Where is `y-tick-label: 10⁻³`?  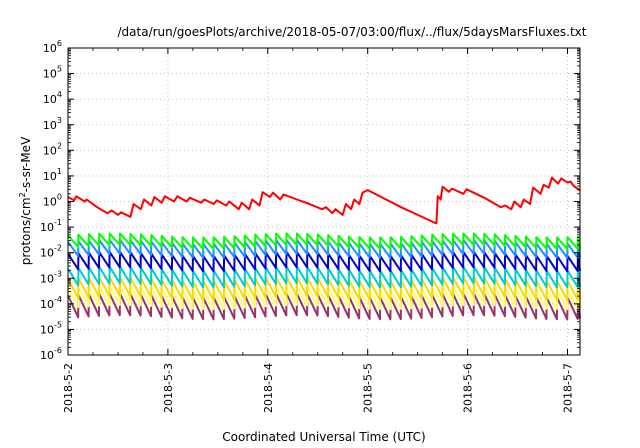 y-tick-label: 10⁻³ is located at coordinates (51, 277).